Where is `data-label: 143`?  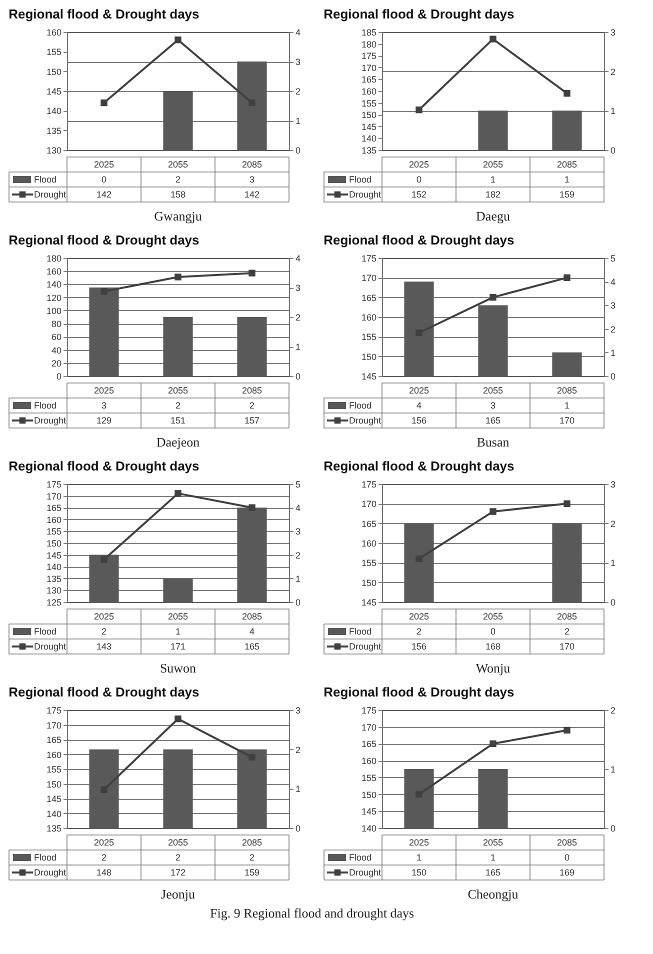 data-label: 143 is located at coordinates (104, 647).